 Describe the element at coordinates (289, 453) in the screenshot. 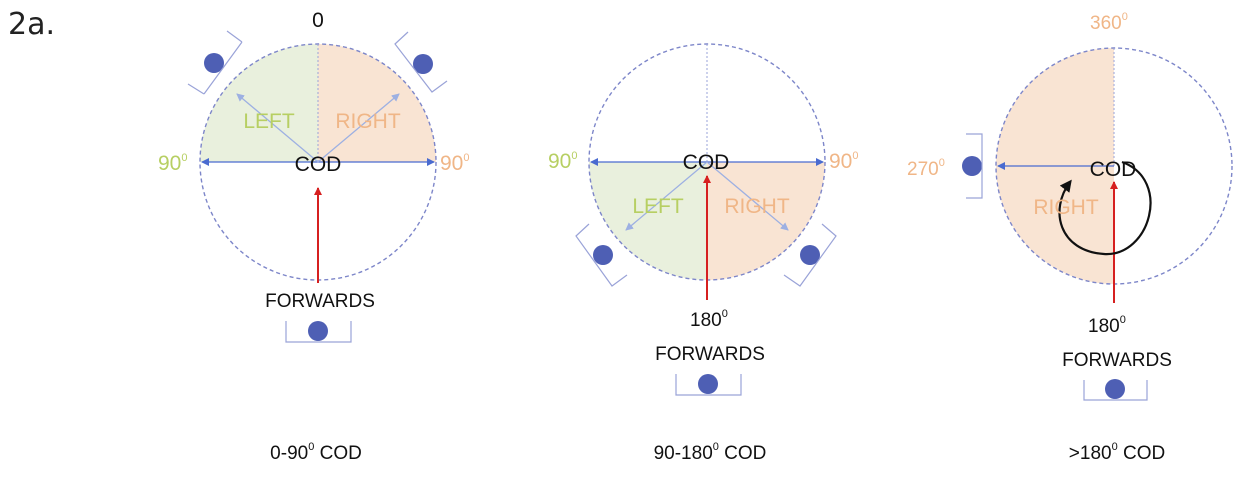

I see `caption-main: 0-90` at that location.